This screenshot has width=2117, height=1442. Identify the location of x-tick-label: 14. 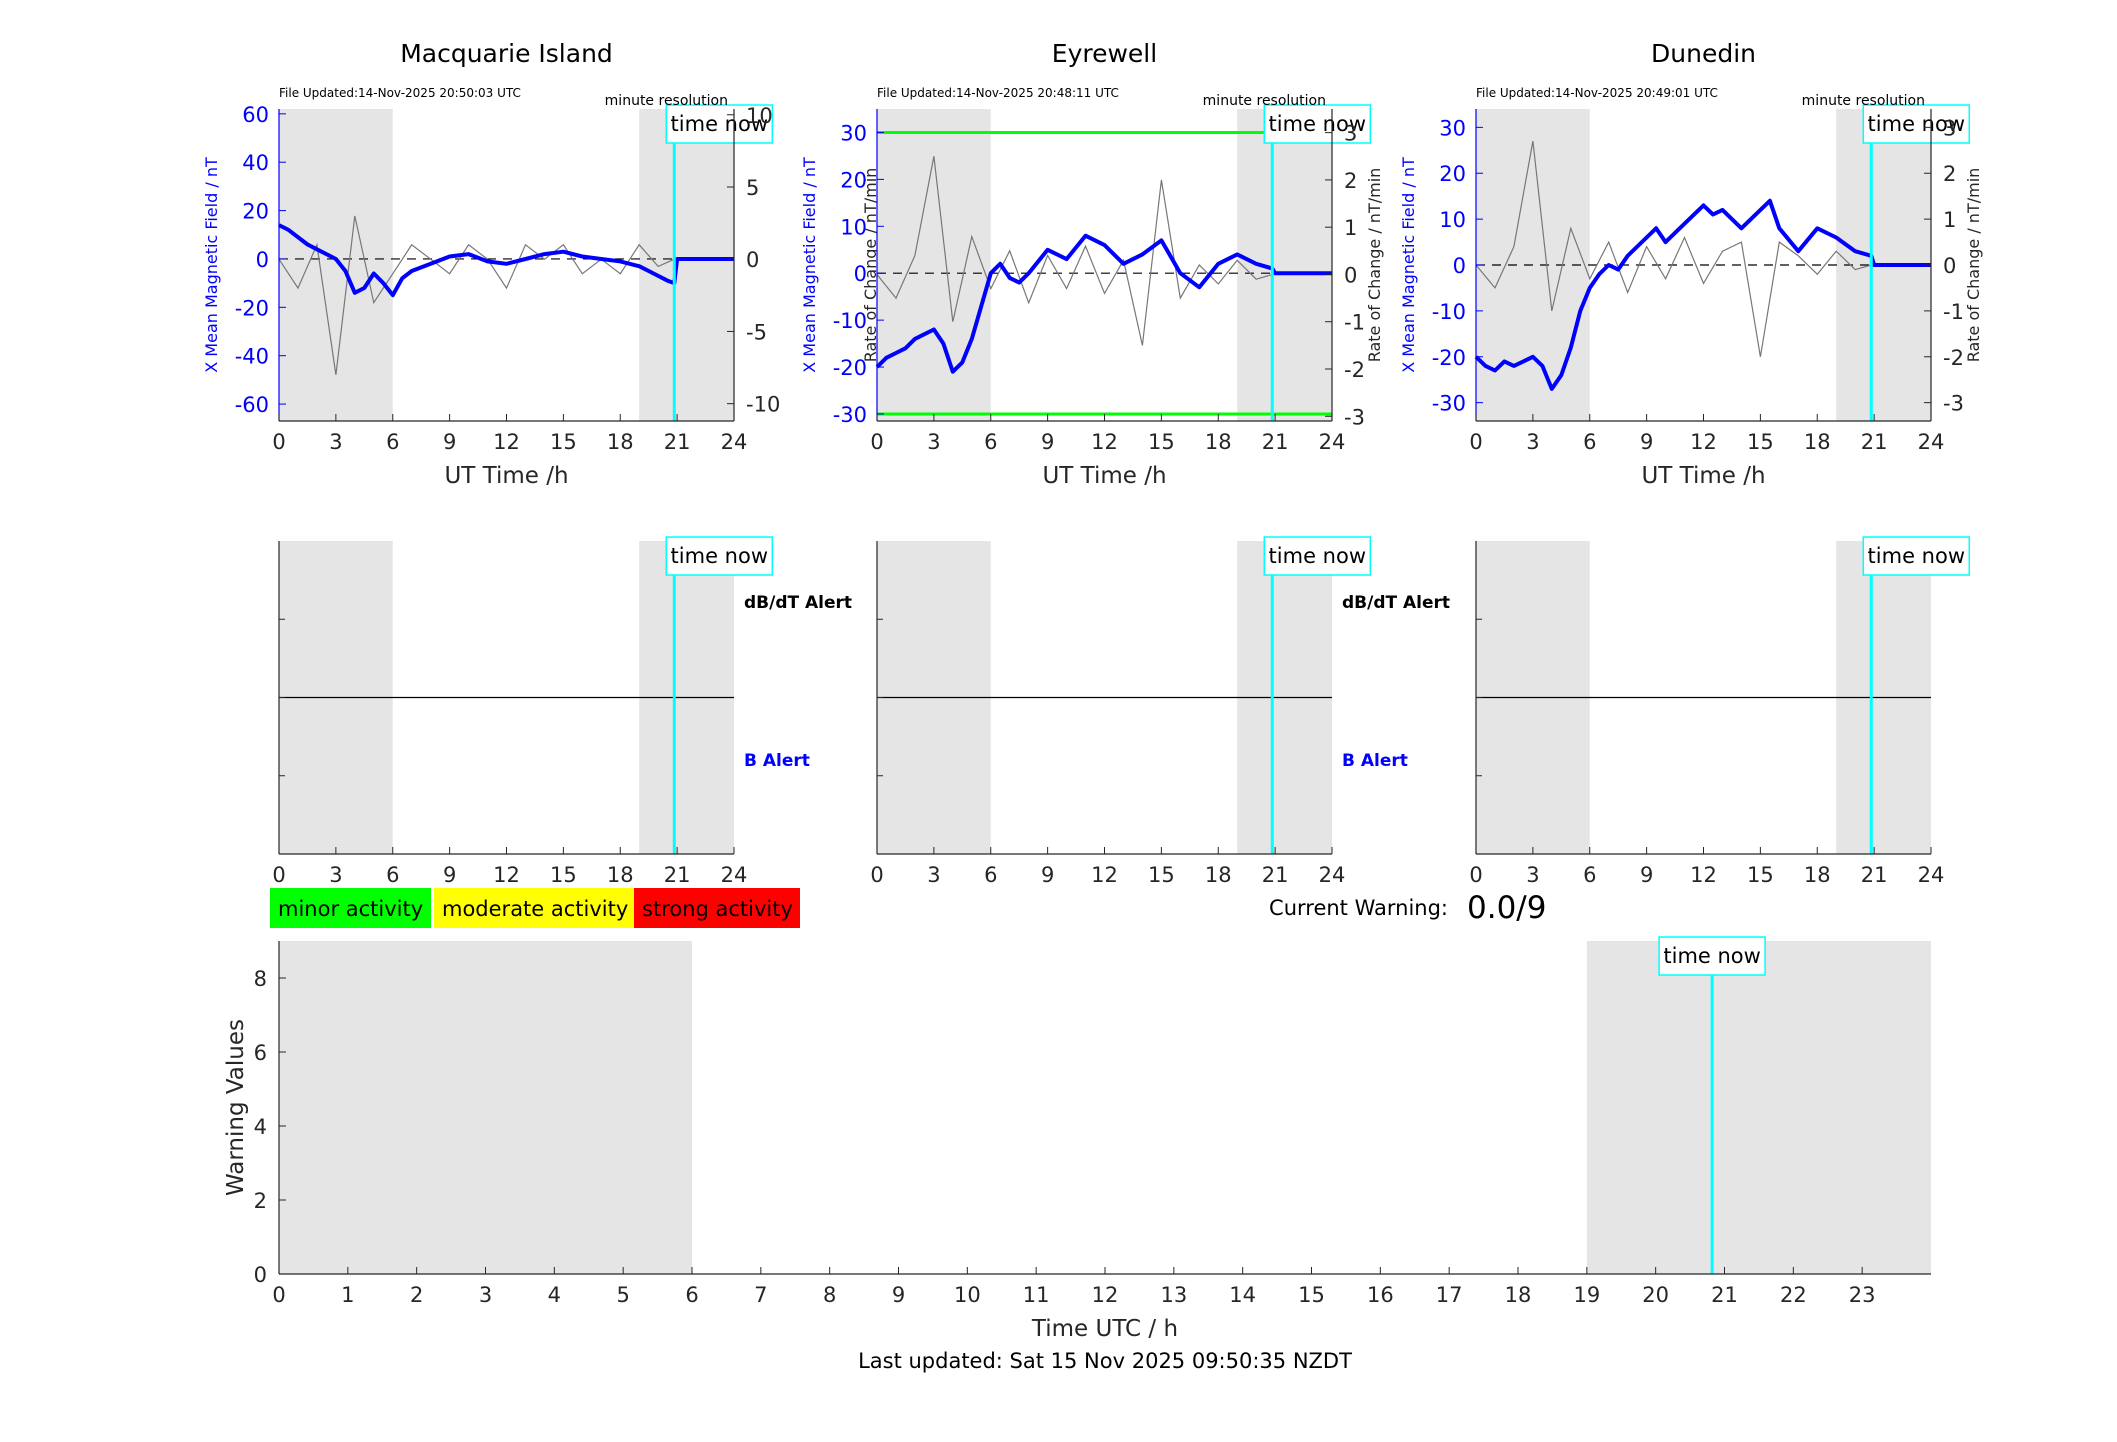
(1242, 1295).